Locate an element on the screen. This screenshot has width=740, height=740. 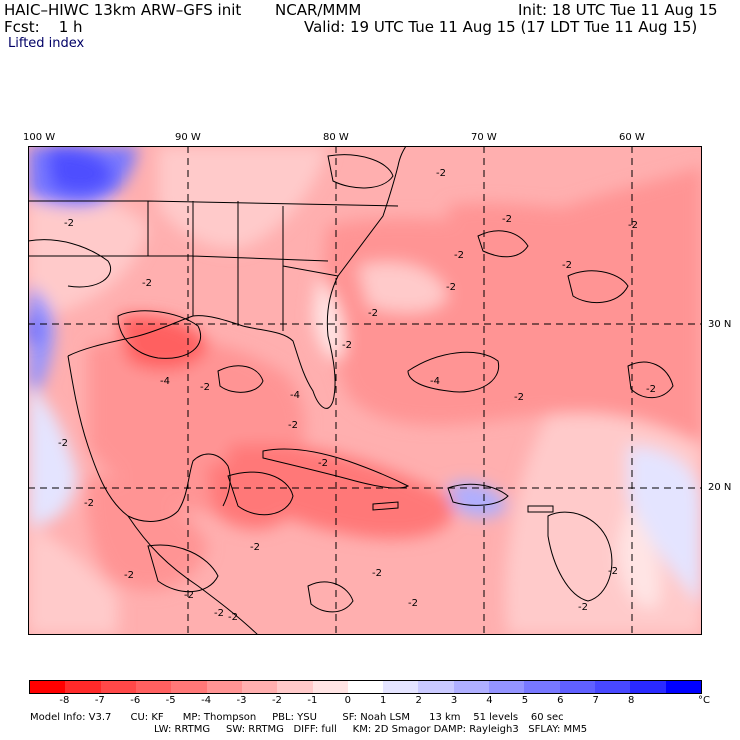
field-patch-louisiana is located at coordinates (163, 342).